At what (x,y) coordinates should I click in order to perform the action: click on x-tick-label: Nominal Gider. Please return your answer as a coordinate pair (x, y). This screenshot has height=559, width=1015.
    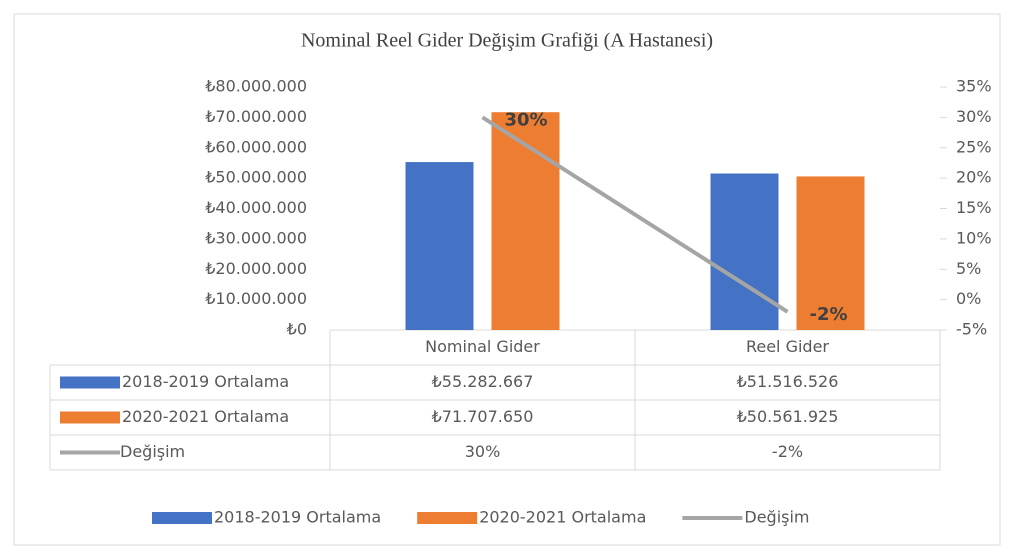
    Looking at the image, I should click on (482, 346).